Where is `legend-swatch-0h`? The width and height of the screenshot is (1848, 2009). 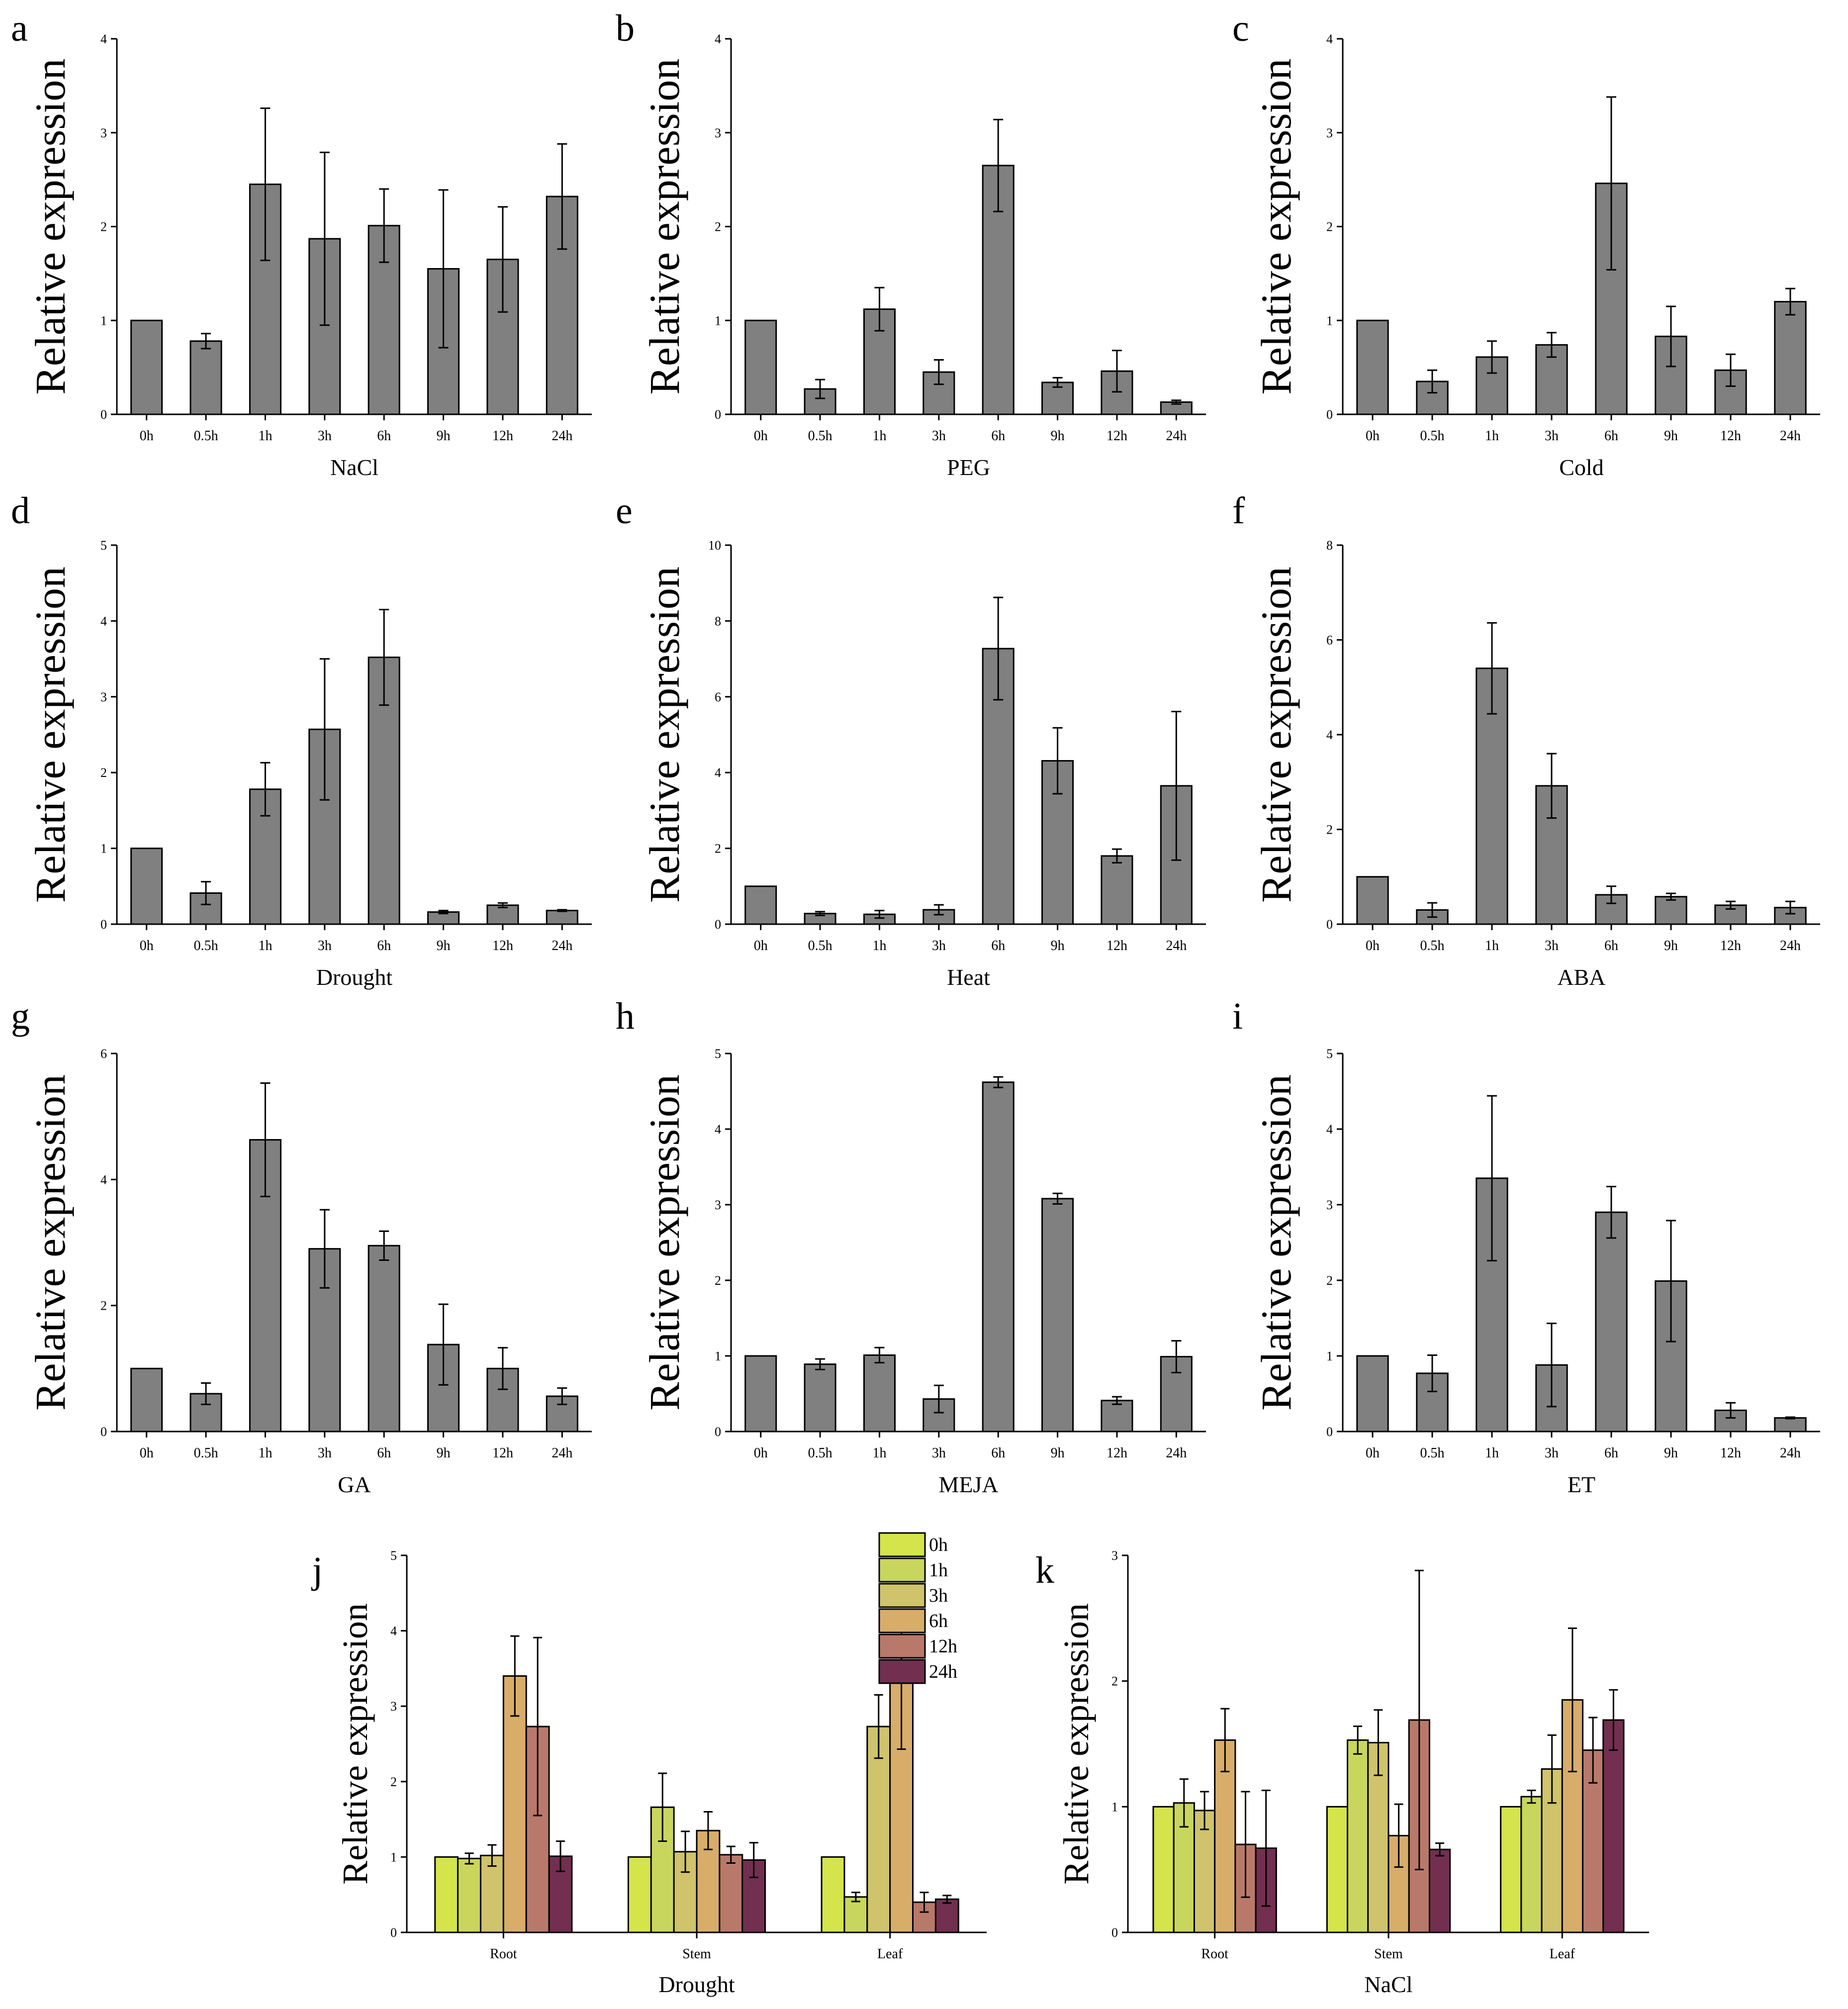
legend-swatch-0h is located at coordinates (902, 1545).